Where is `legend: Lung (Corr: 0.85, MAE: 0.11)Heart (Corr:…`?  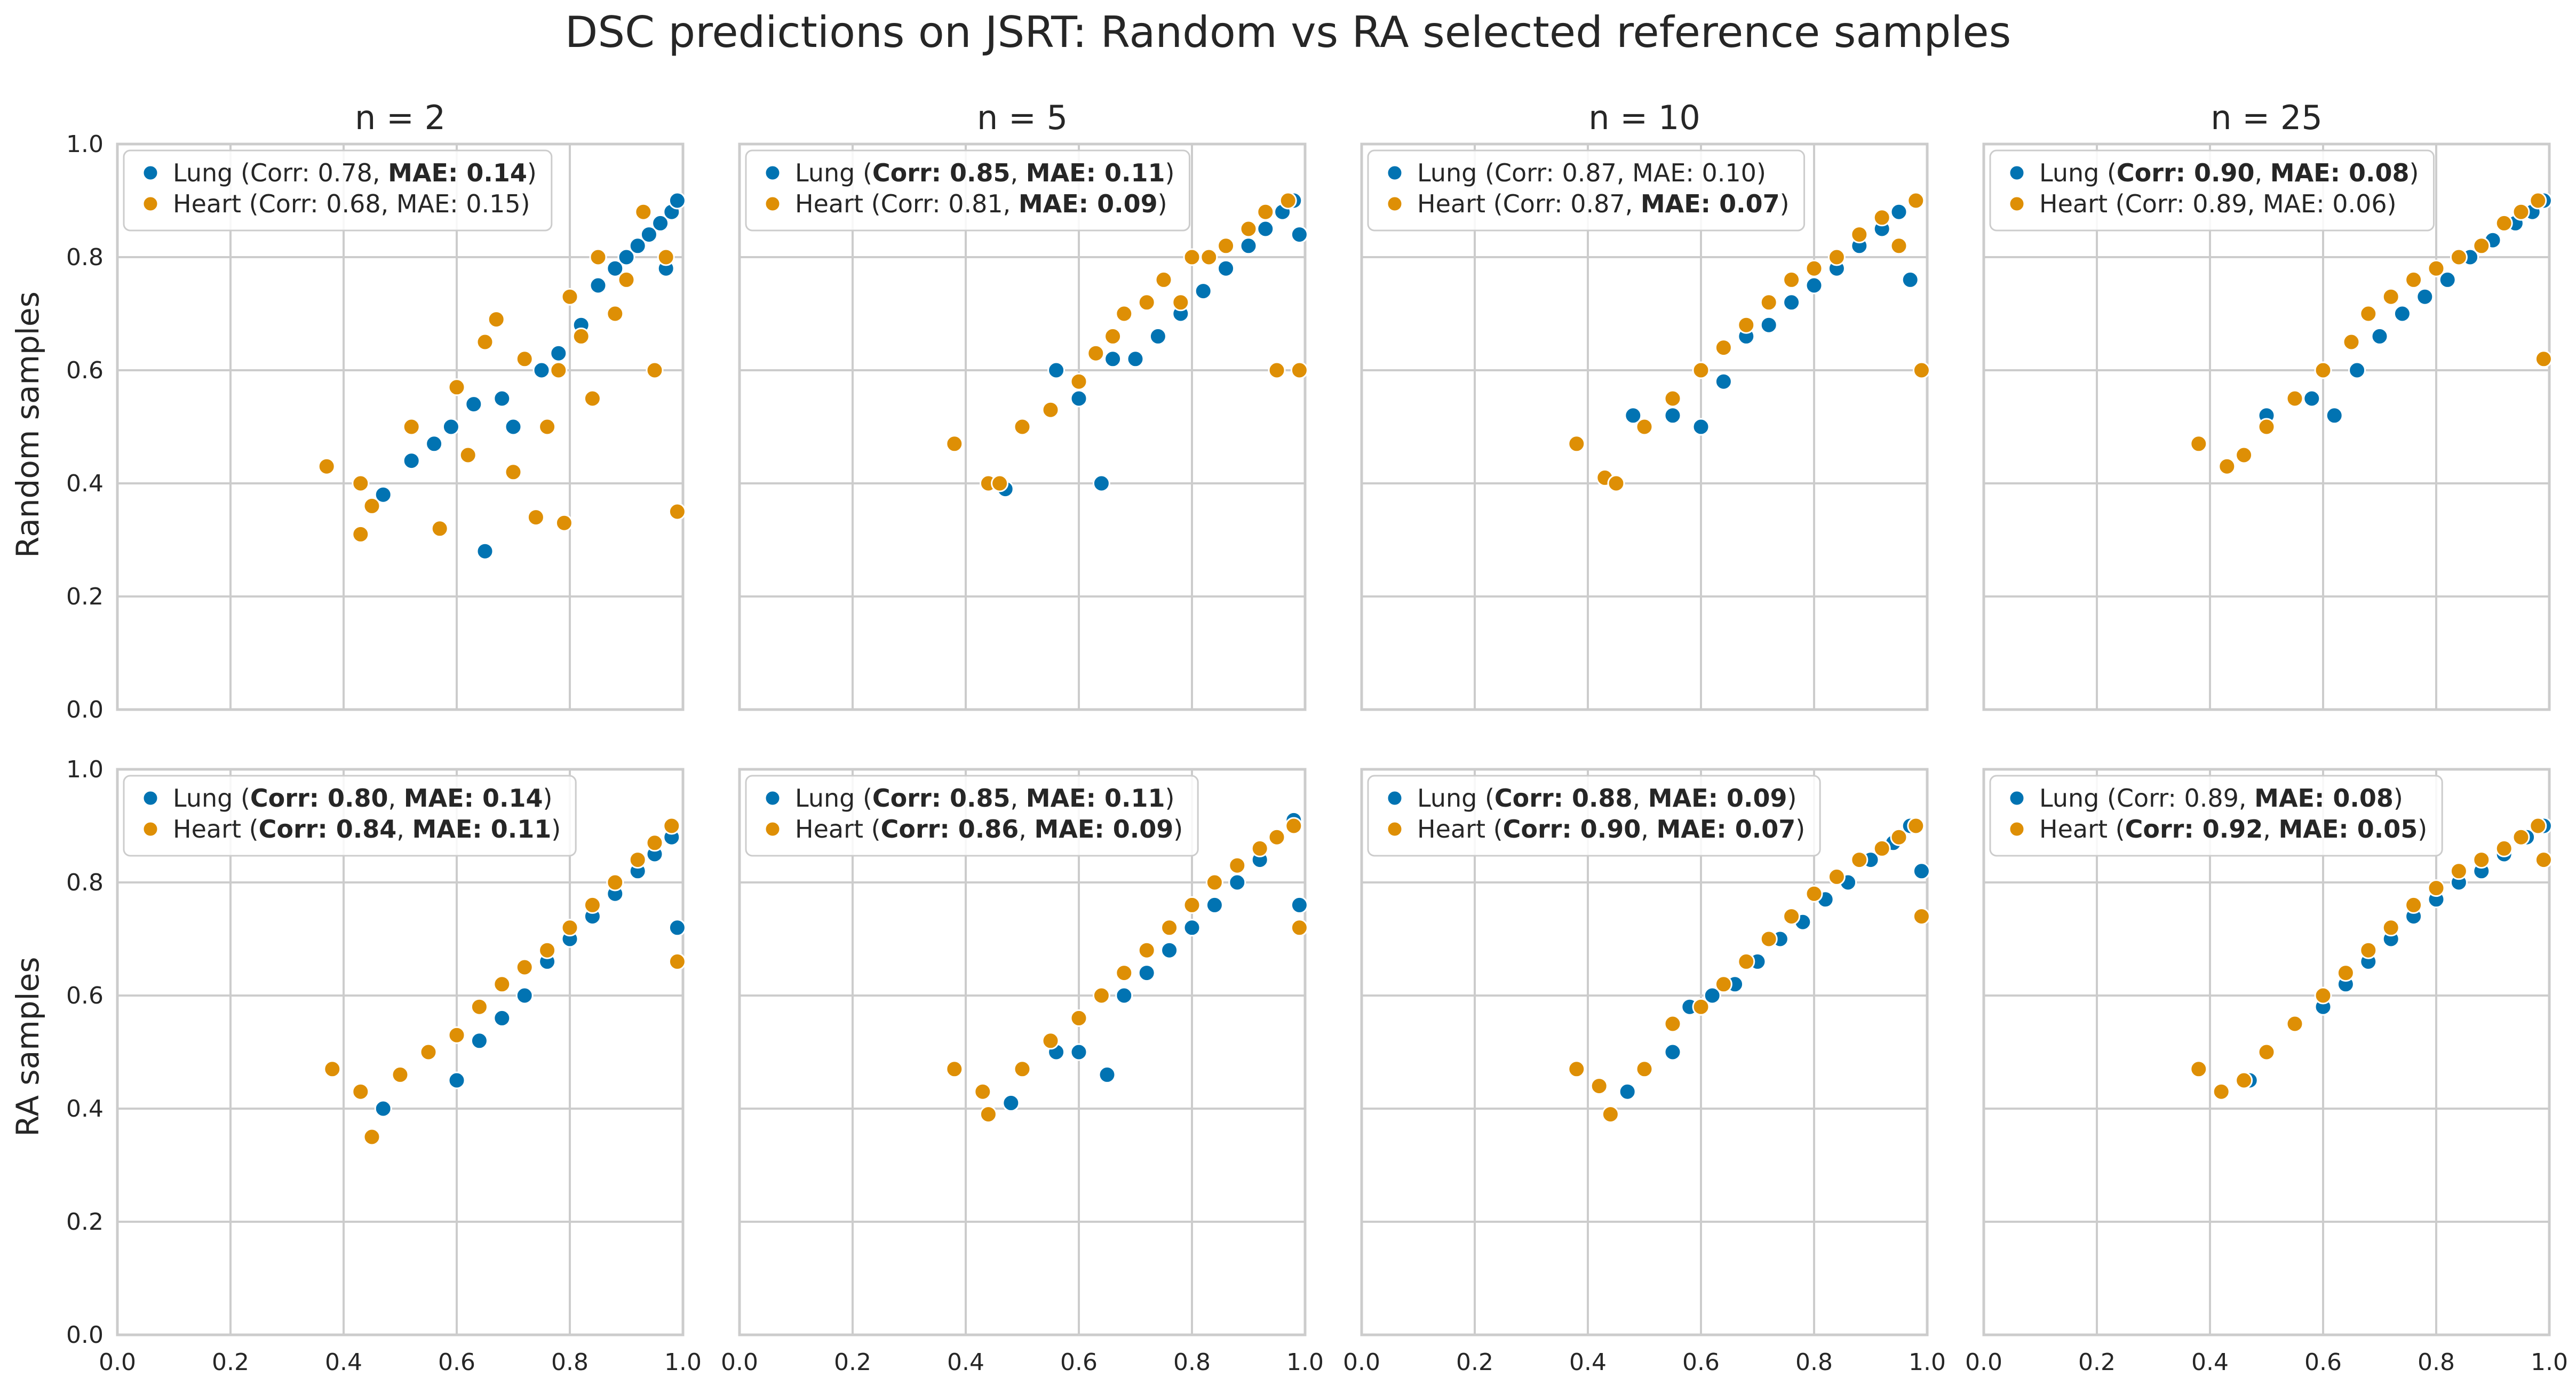
legend: Lung (Corr: 0.85, MAE: 0.11)Heart (Corr:… is located at coordinates (972, 816).